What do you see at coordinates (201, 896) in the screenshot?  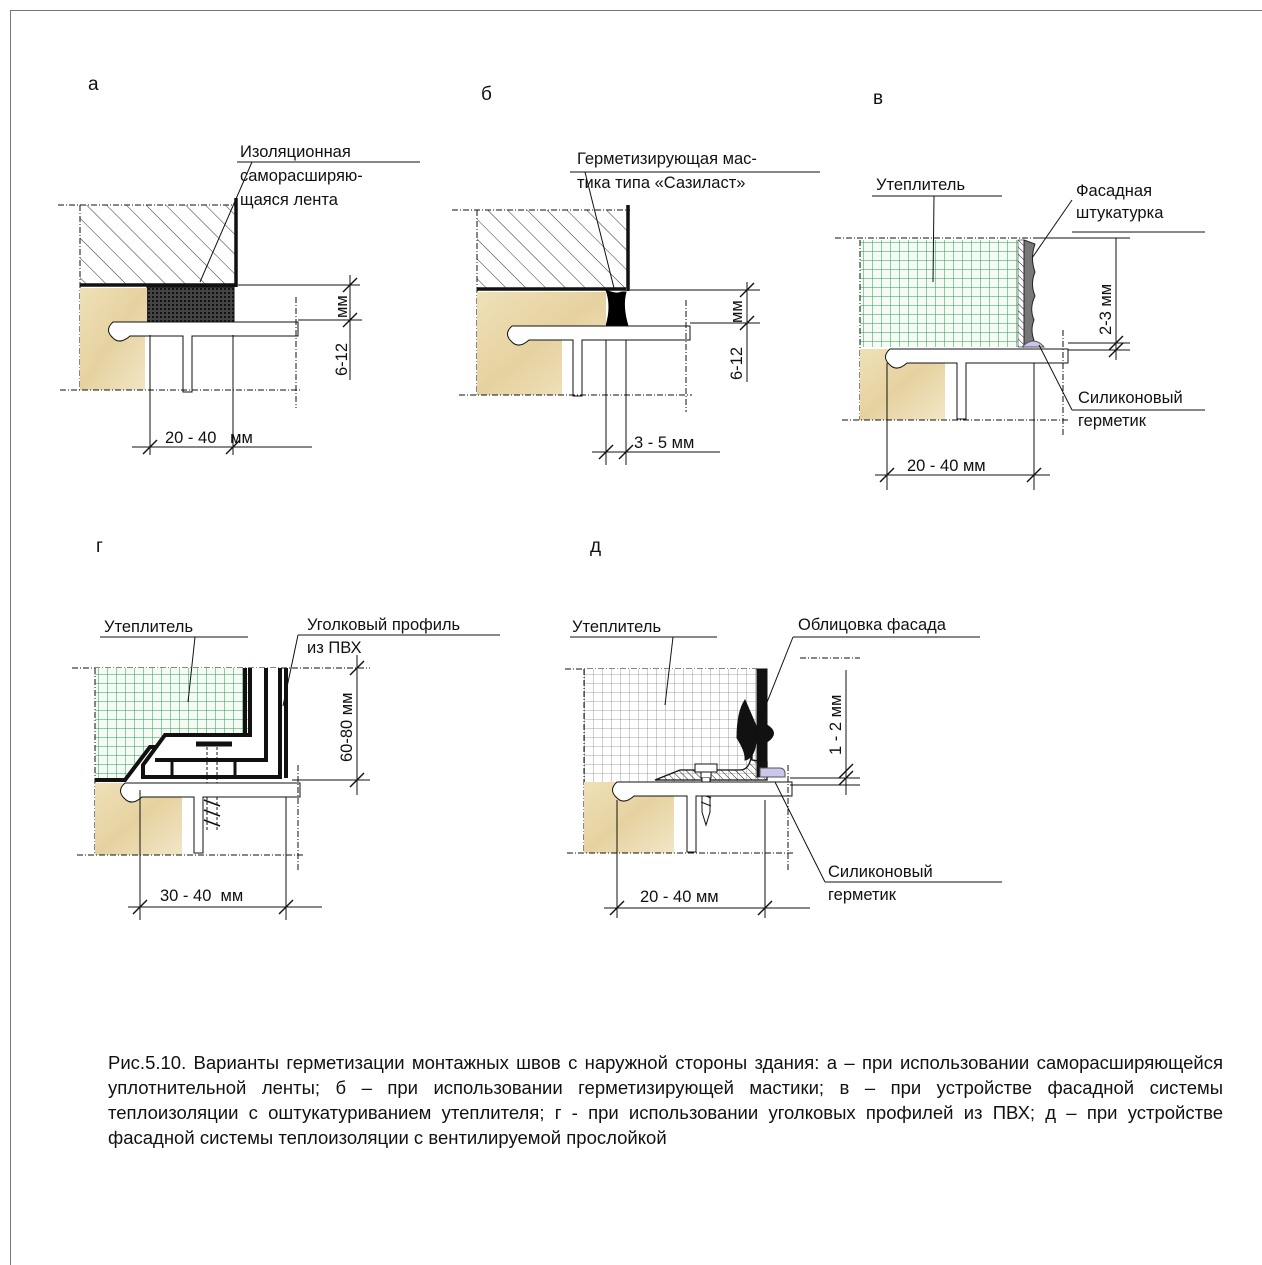 I see `panel-g-dim-width: 30 - 40 мм` at bounding box center [201, 896].